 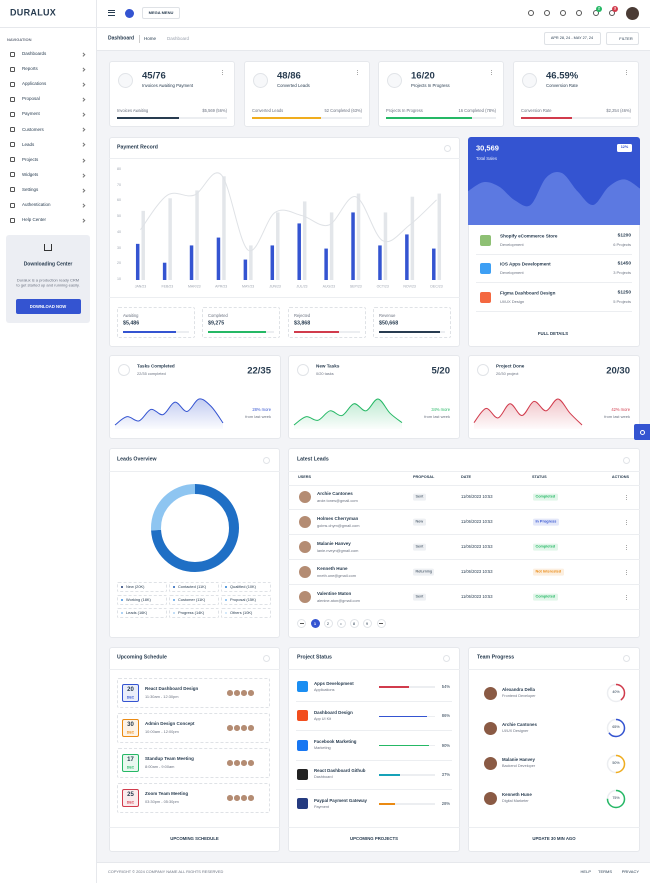 What do you see at coordinates (130, 690) in the screenshot?
I see `event-day: 20` at bounding box center [130, 690].